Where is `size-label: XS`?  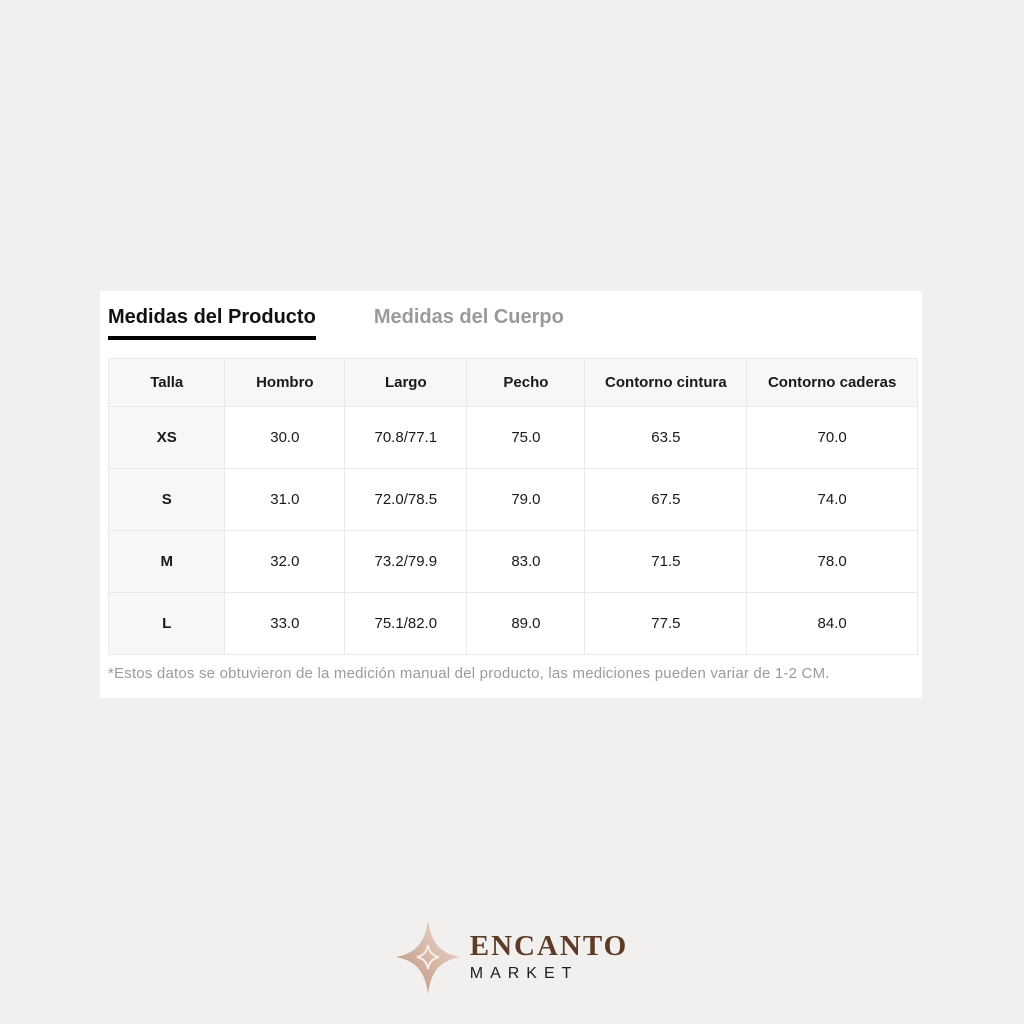
size-label: XS is located at coordinates (166, 437).